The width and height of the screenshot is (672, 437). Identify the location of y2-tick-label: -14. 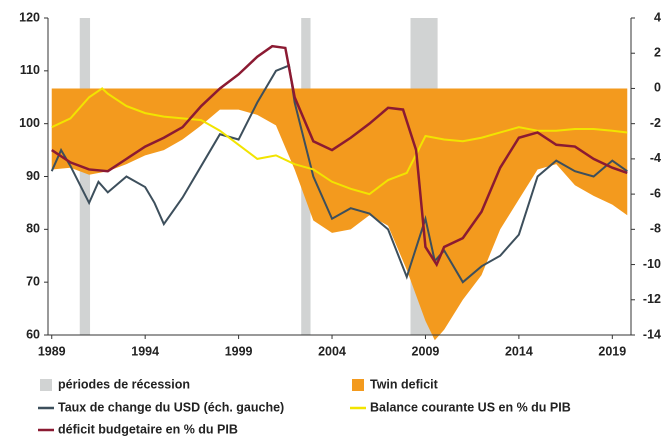
(652, 334).